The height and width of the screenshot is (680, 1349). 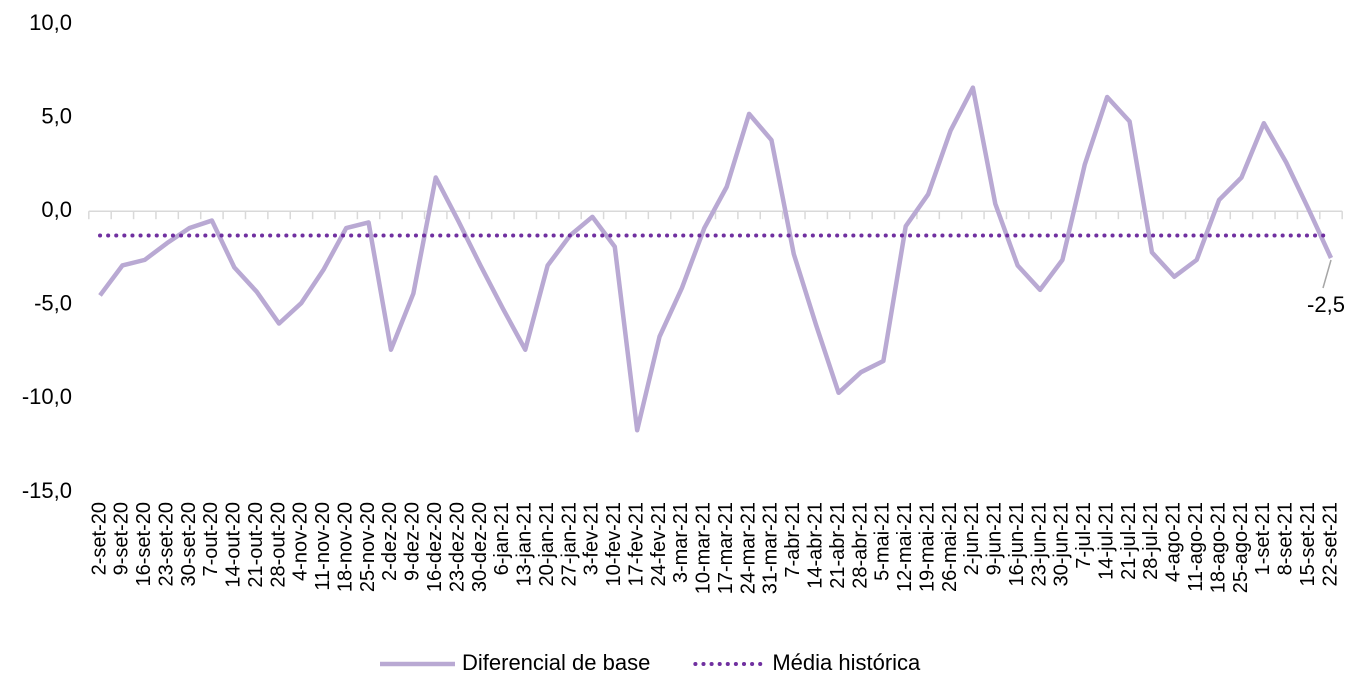 What do you see at coordinates (1326, 304) in the screenshot?
I see `data-label: -2,5` at bounding box center [1326, 304].